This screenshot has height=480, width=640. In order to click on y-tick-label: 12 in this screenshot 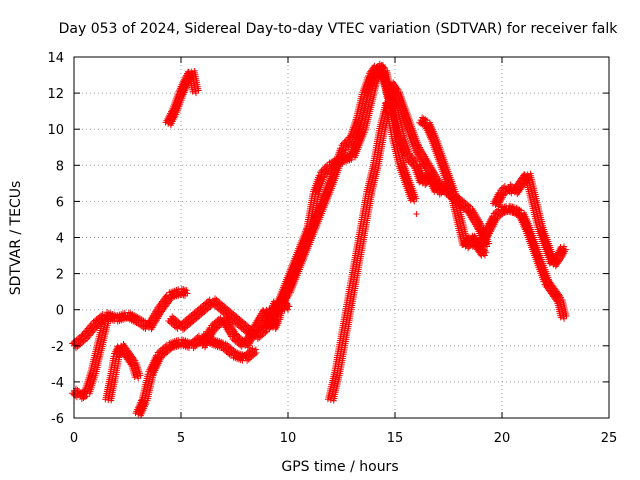, I will do `click(55, 94)`.